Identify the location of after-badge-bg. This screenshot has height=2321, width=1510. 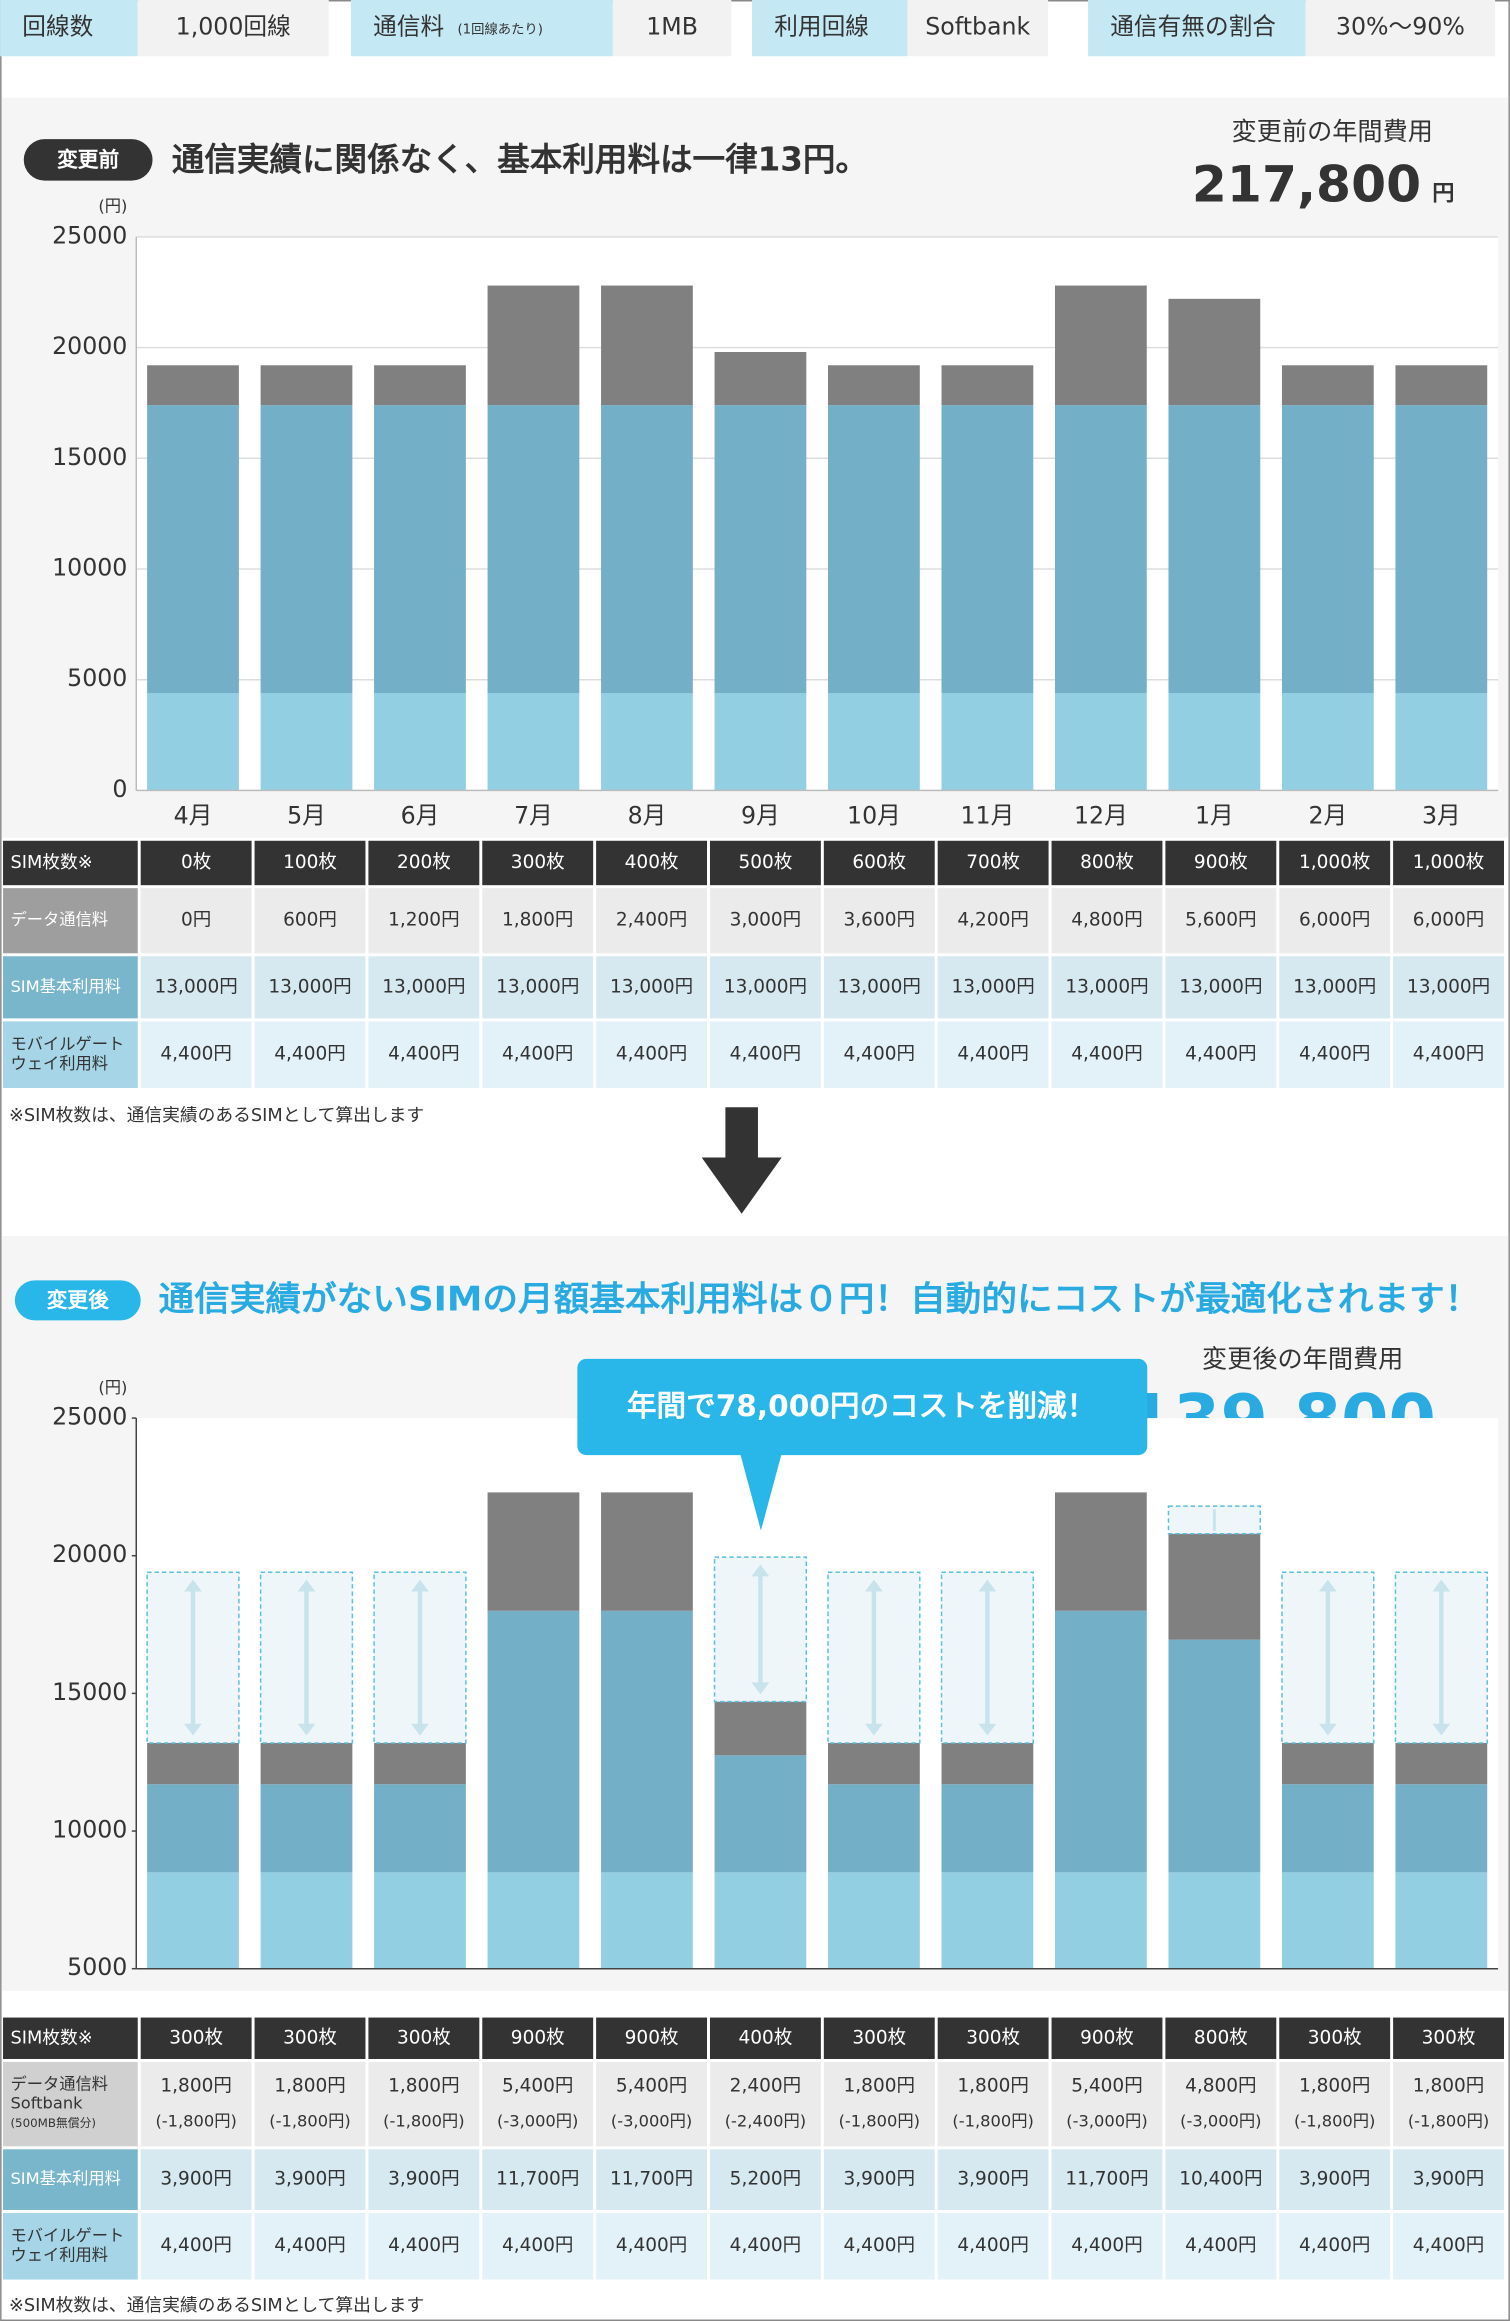
(77, 1300).